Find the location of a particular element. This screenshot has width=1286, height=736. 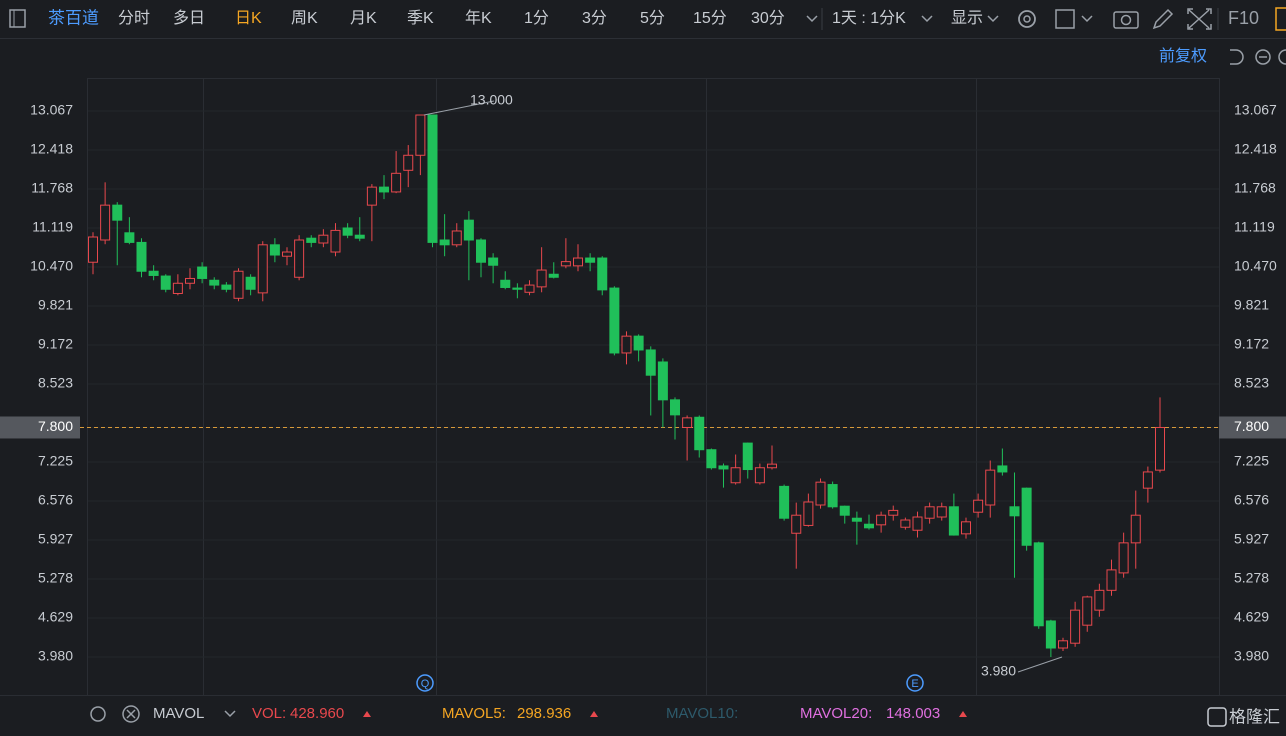

period-tab: 30分 is located at coordinates (768, 18).